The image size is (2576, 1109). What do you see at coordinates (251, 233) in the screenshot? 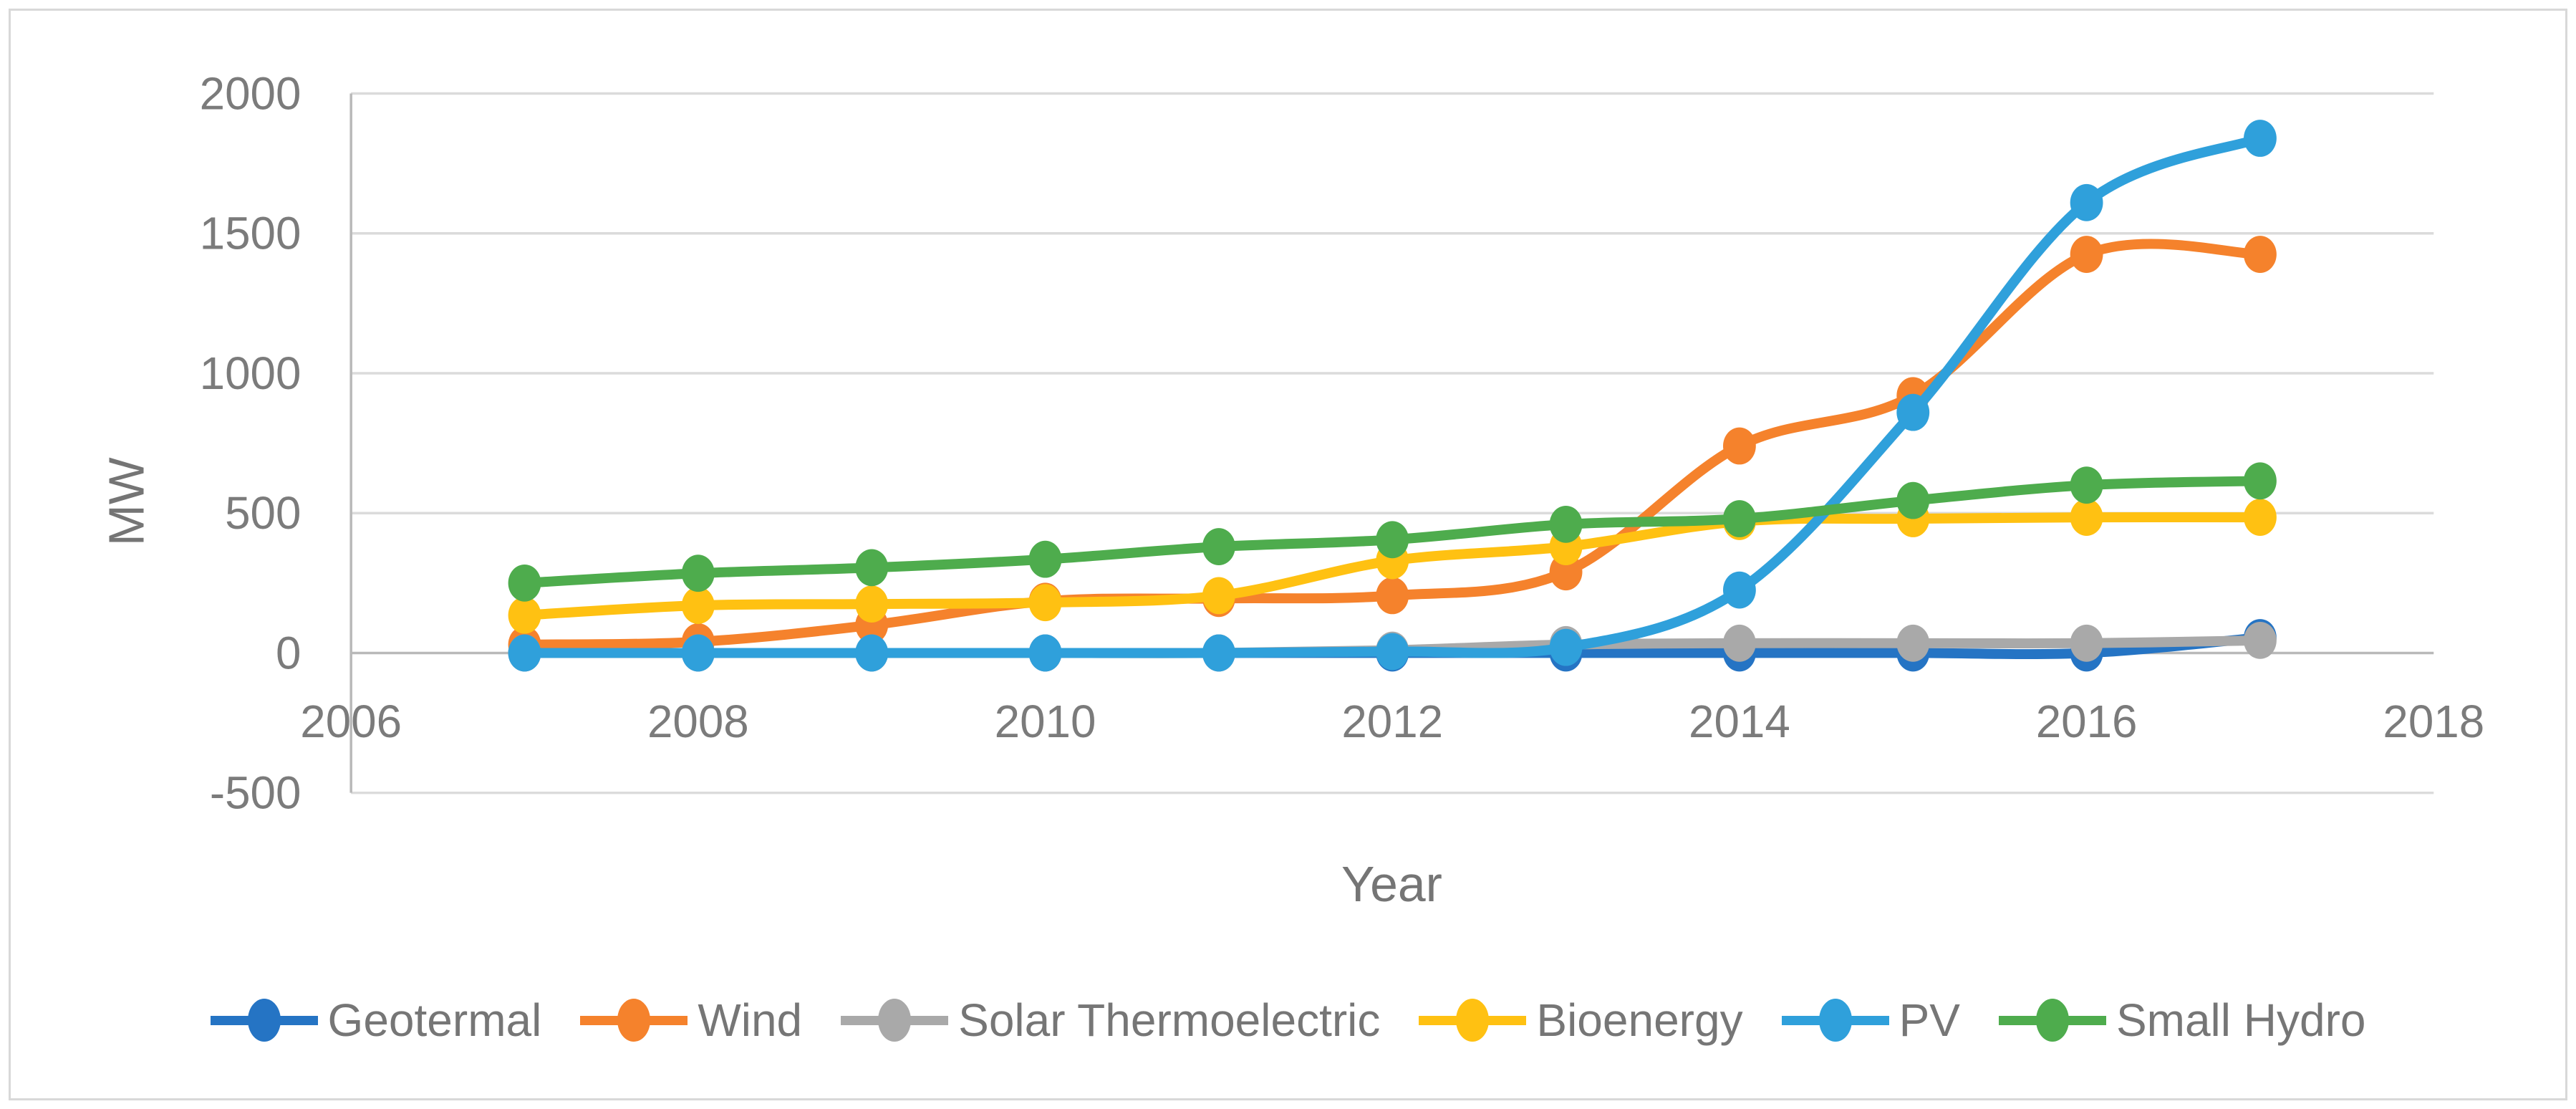
I see `y-tick-label: 1500` at bounding box center [251, 233].